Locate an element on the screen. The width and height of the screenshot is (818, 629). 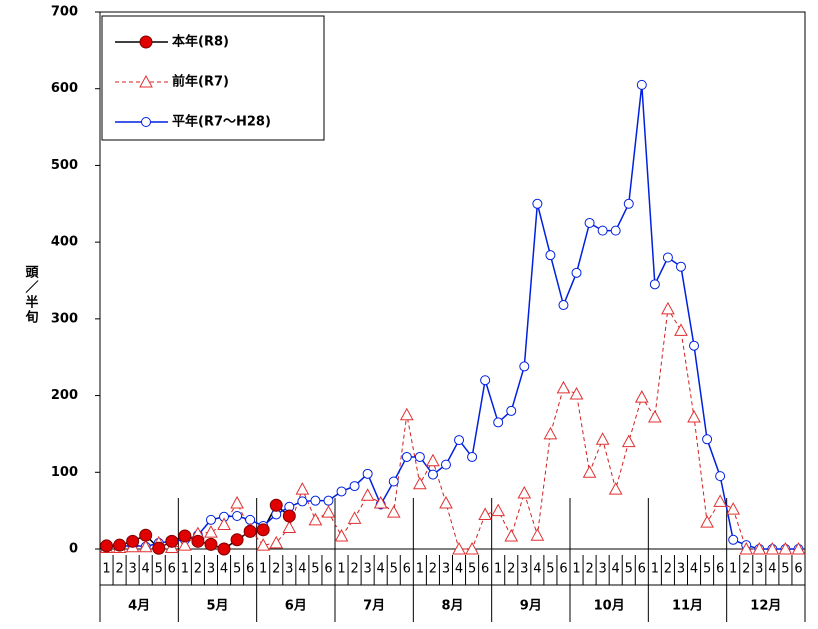
y-tick-label: 600 is located at coordinates (64, 88).